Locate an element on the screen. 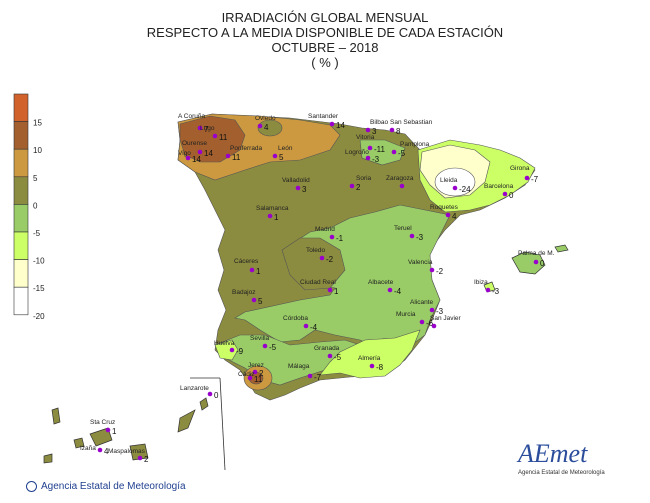 The height and width of the screenshot is (503, 650). station-value: -4 is located at coordinates (398, 291).